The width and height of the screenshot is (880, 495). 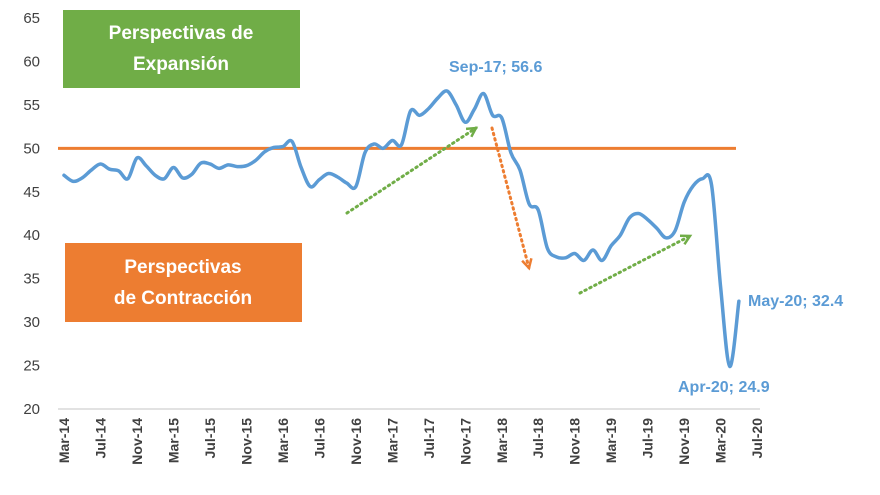 I want to click on trend-arrows, so click(x=519, y=210).